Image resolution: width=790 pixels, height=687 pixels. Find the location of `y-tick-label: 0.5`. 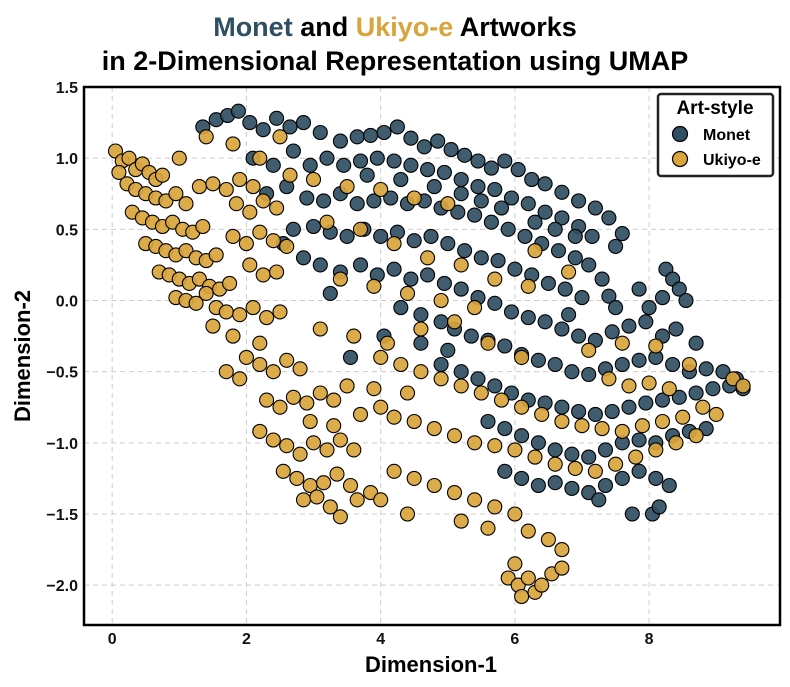

y-tick-label: 0.5 is located at coordinates (67, 230).